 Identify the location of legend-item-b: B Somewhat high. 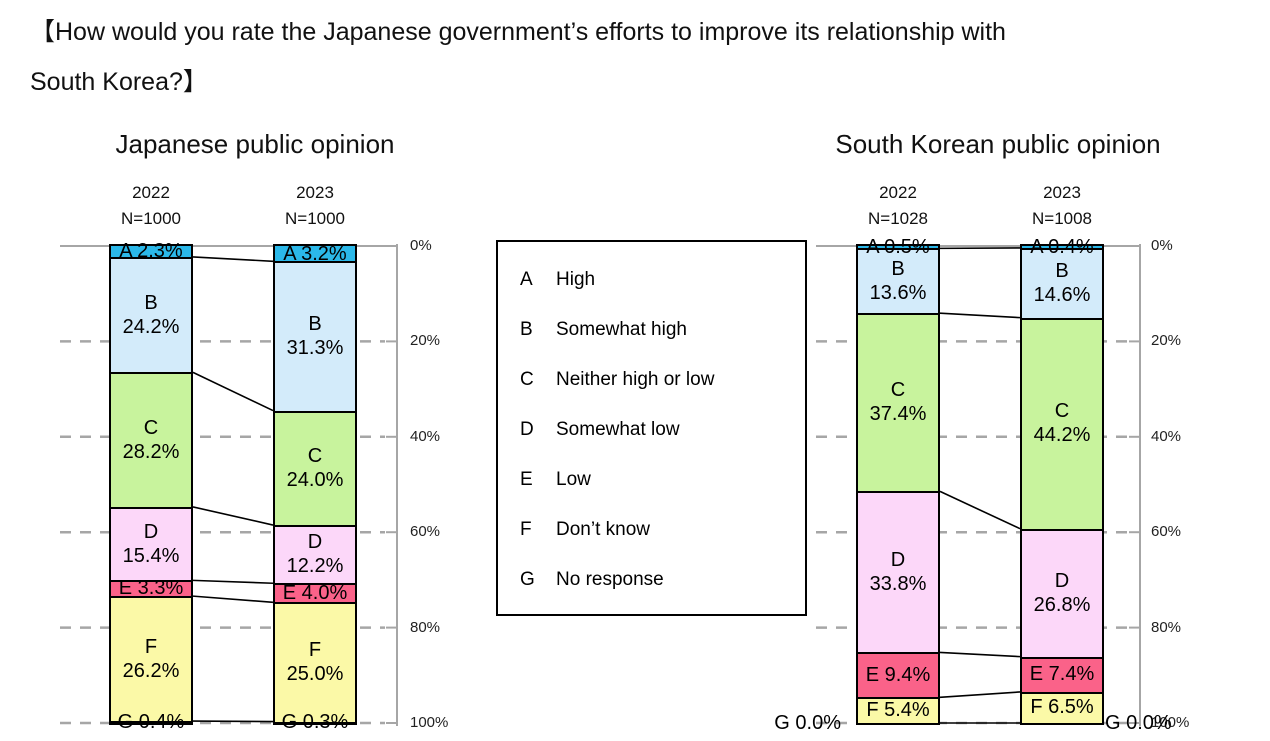
(662, 330).